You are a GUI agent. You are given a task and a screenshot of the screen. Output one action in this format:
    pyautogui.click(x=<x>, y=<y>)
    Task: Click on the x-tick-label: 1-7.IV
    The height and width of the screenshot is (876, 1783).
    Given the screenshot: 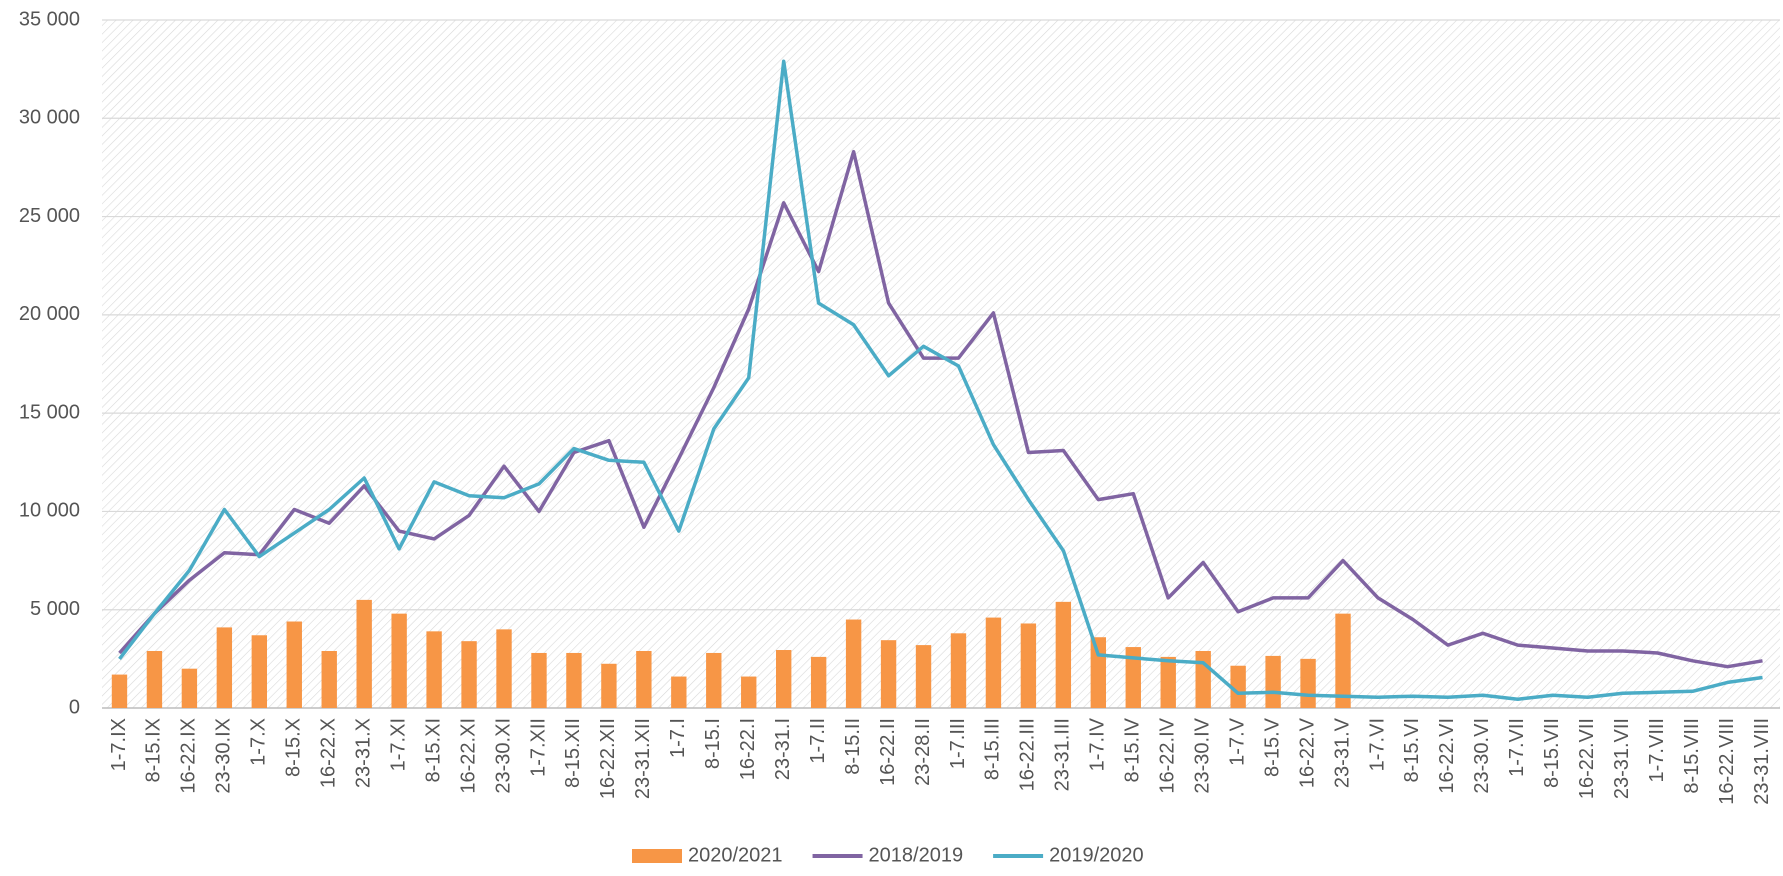 What is the action you would take?
    pyautogui.click(x=1098, y=744)
    